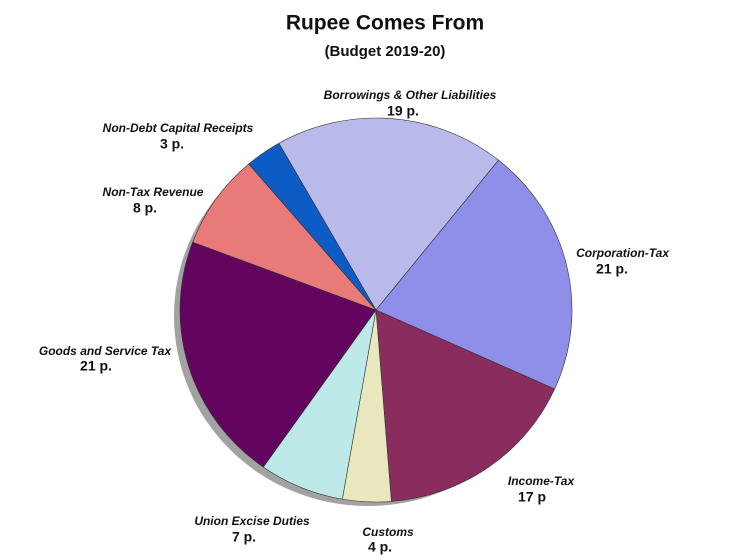  Describe the element at coordinates (532, 497) in the screenshot. I see `slice-value-label: 17 p` at that location.